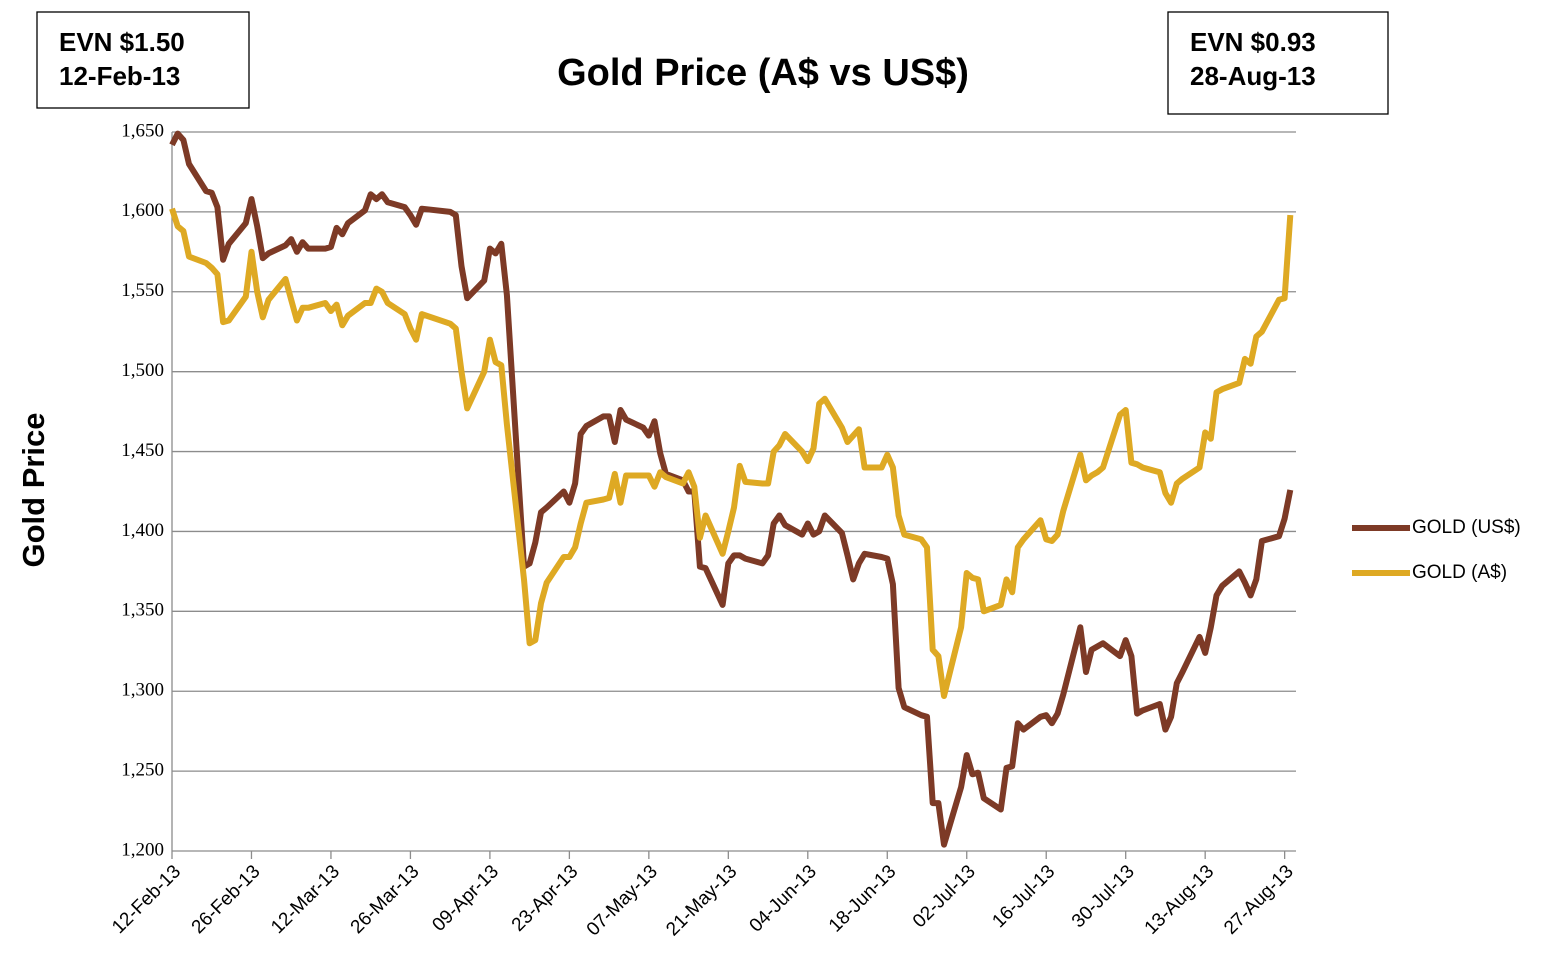  I want to click on annotation-text: EVN $1.50, so click(122, 42).